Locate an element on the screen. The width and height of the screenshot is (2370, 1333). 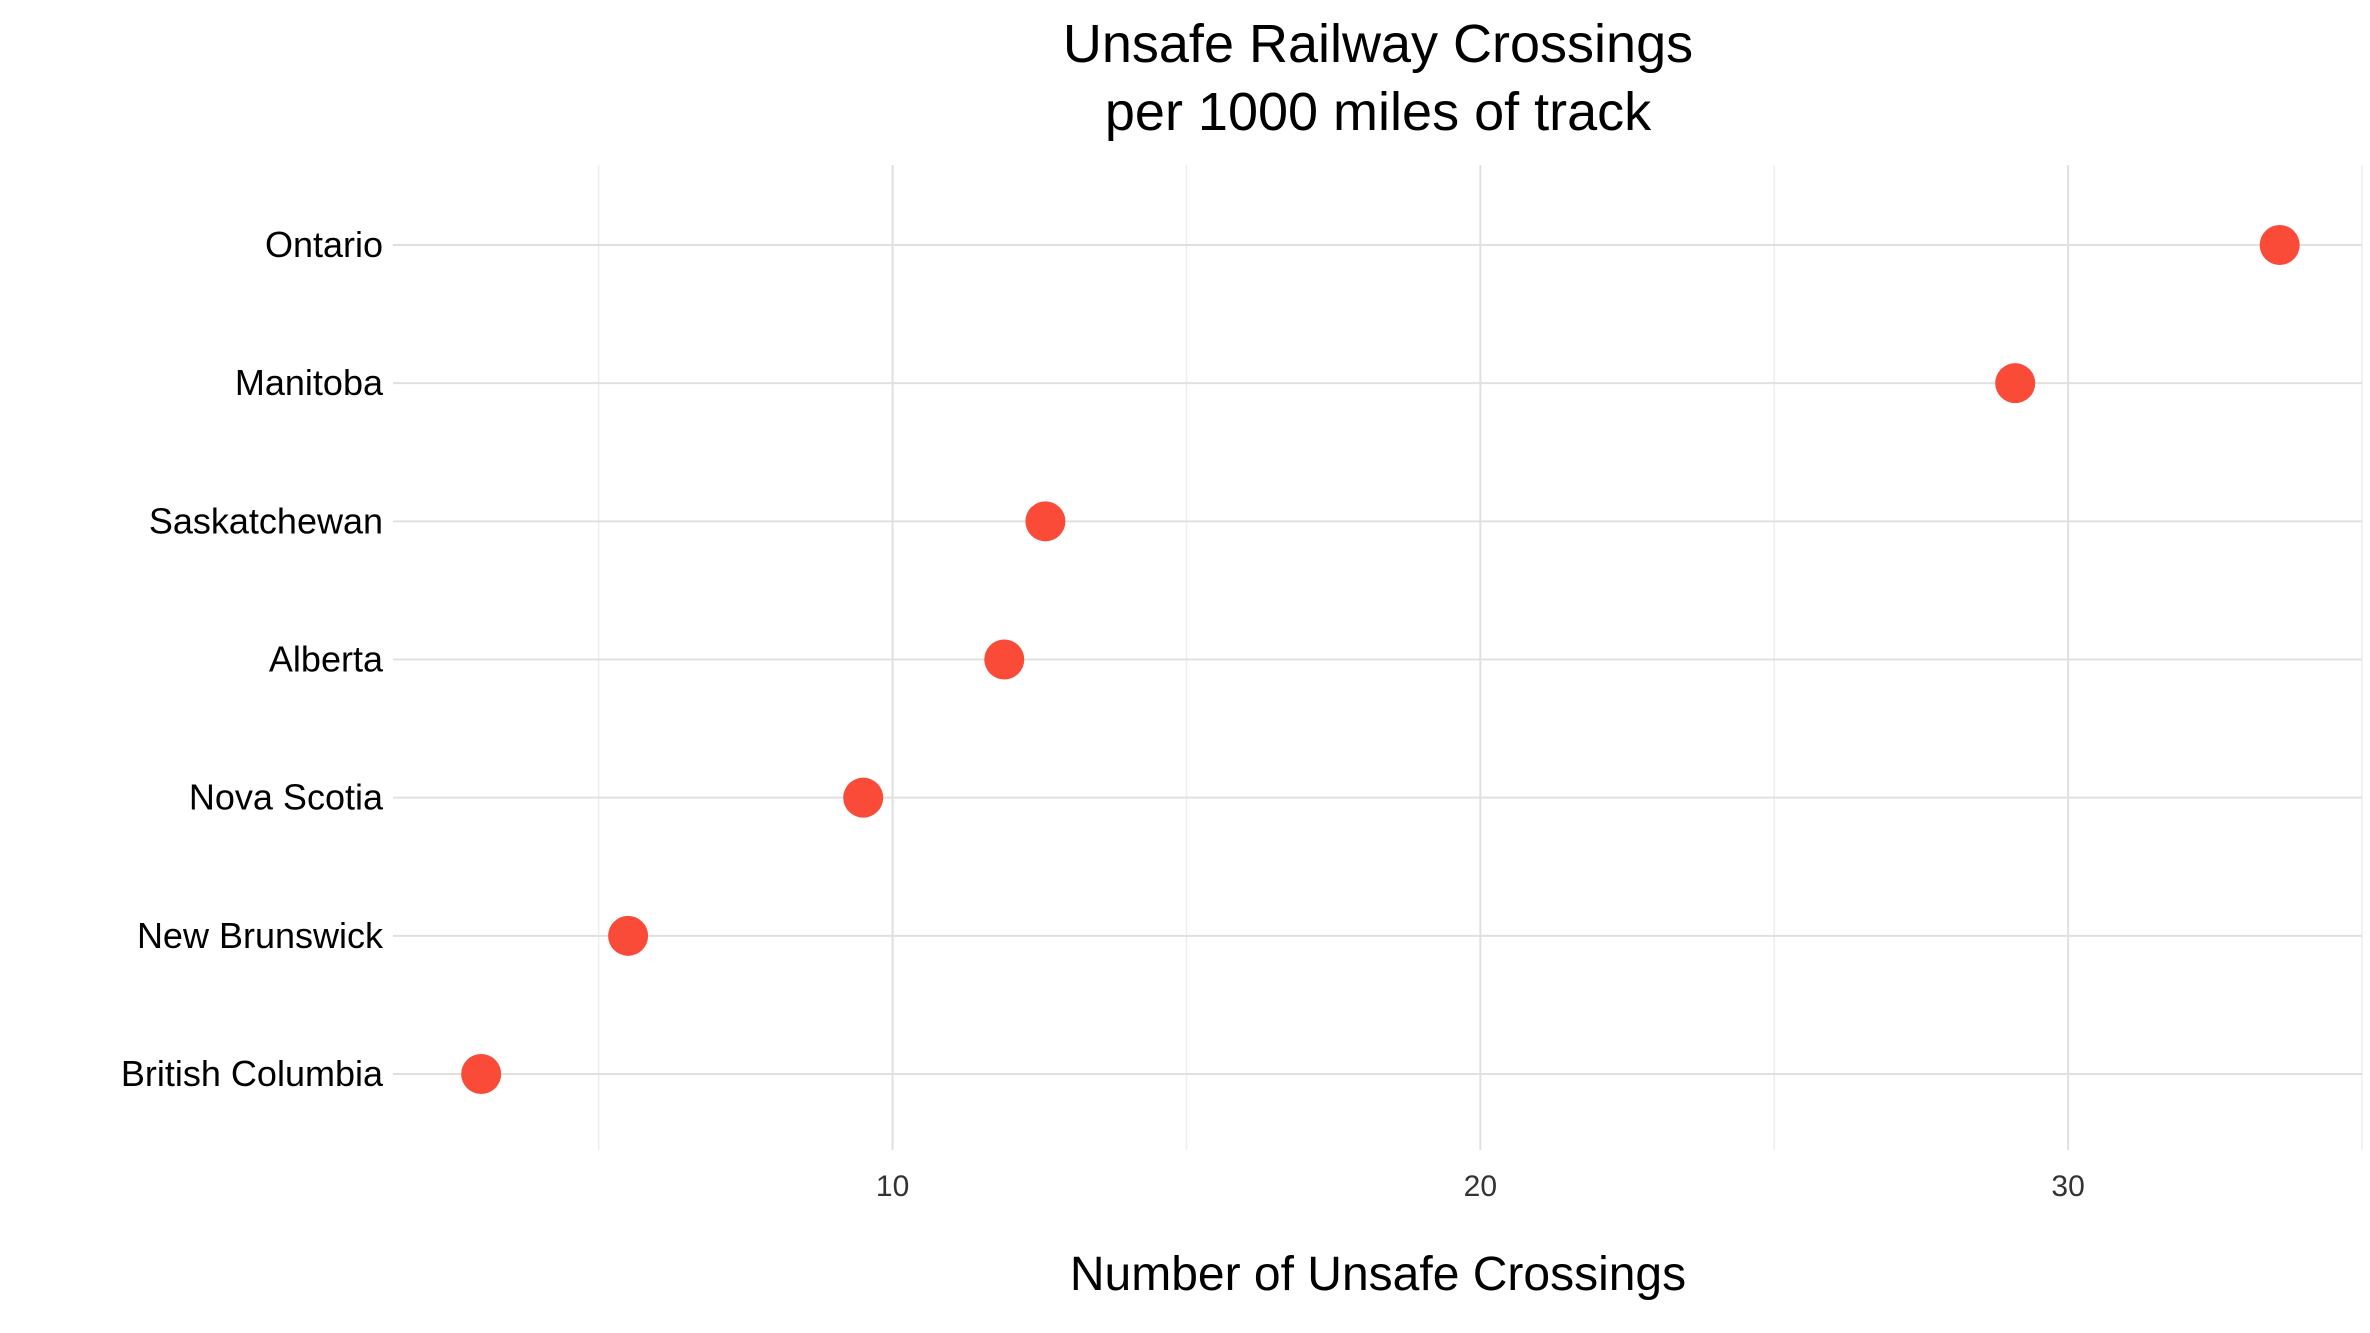
category-label: Nova Scotia is located at coordinates (286, 797).